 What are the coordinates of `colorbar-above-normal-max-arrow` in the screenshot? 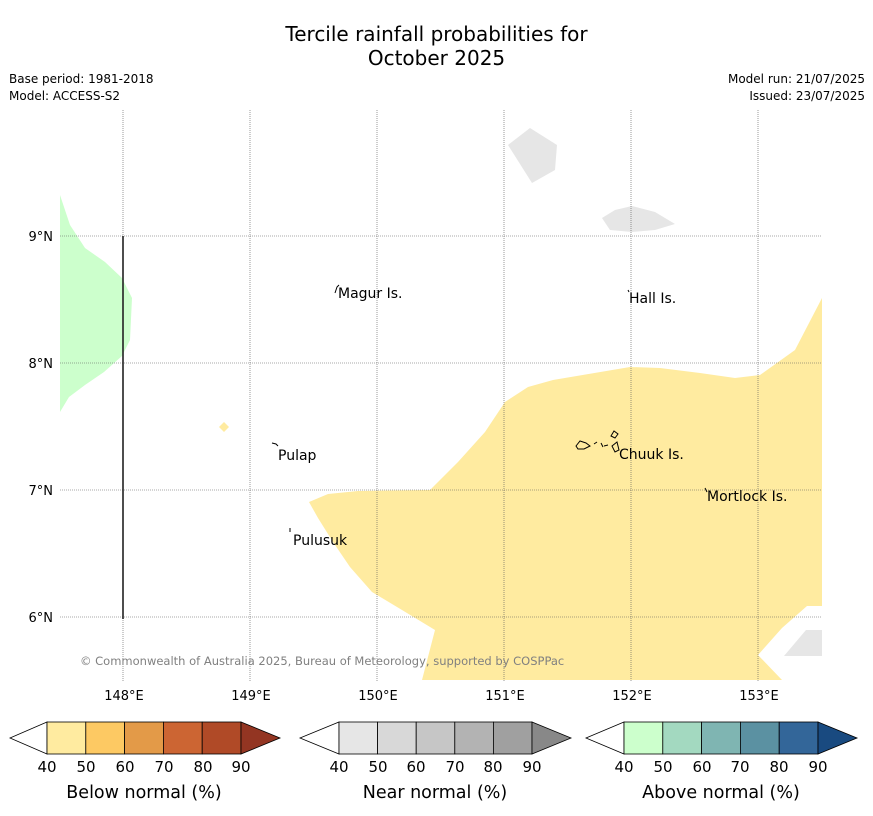 It's located at (838, 738).